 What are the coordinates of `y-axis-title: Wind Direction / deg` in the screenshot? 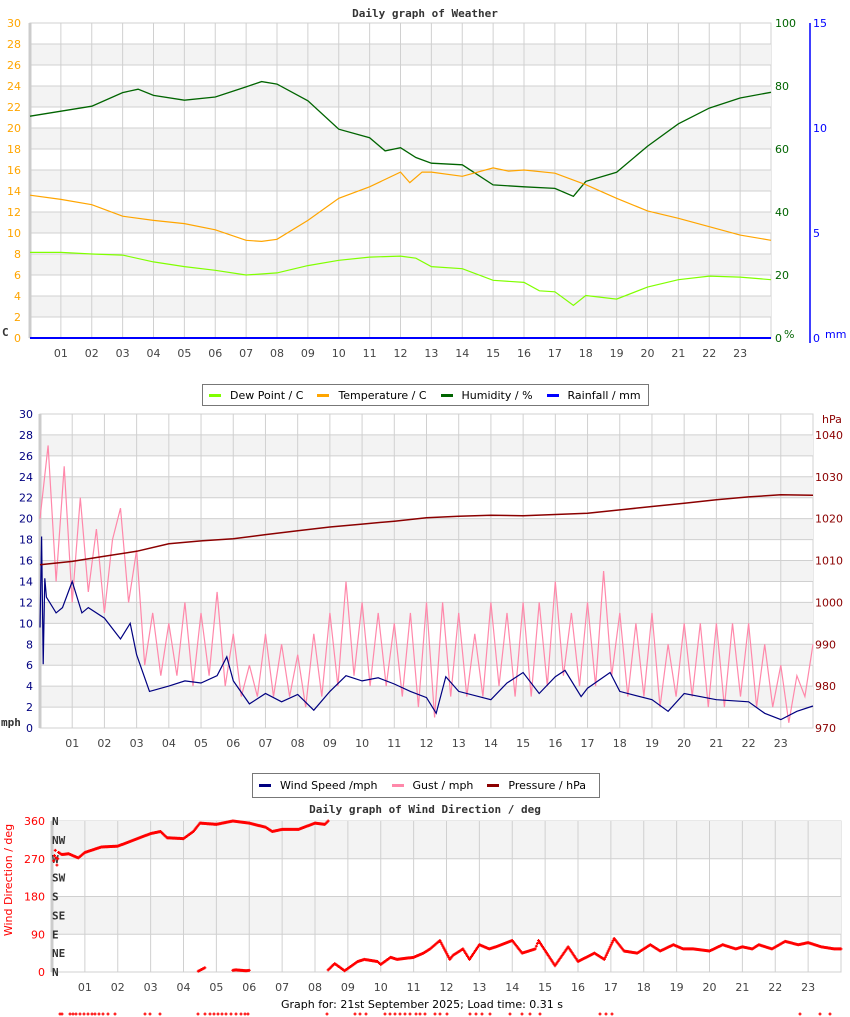 It's located at (8, 880).